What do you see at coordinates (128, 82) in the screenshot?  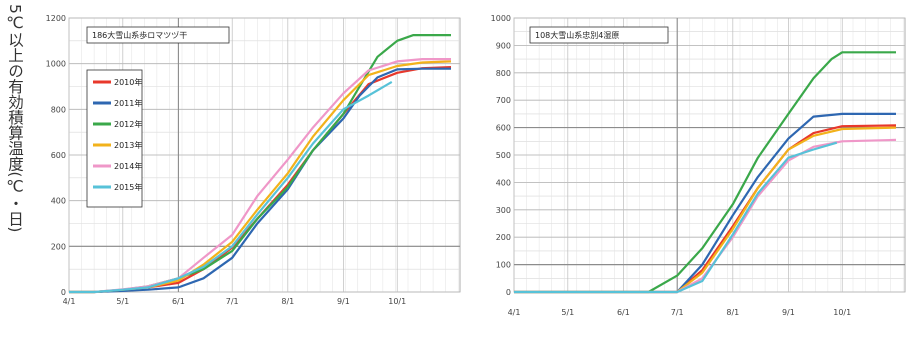 I see `legend-label: 2010年` at bounding box center [128, 82].